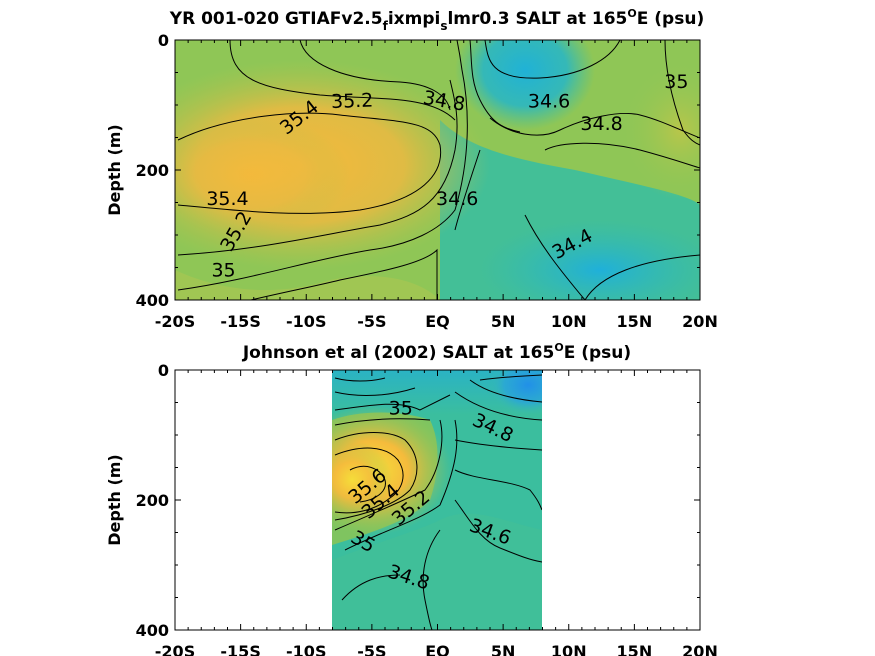 The image size is (875, 656). Describe the element at coordinates (443, 26) in the screenshot. I see `title-subscript: s` at that location.